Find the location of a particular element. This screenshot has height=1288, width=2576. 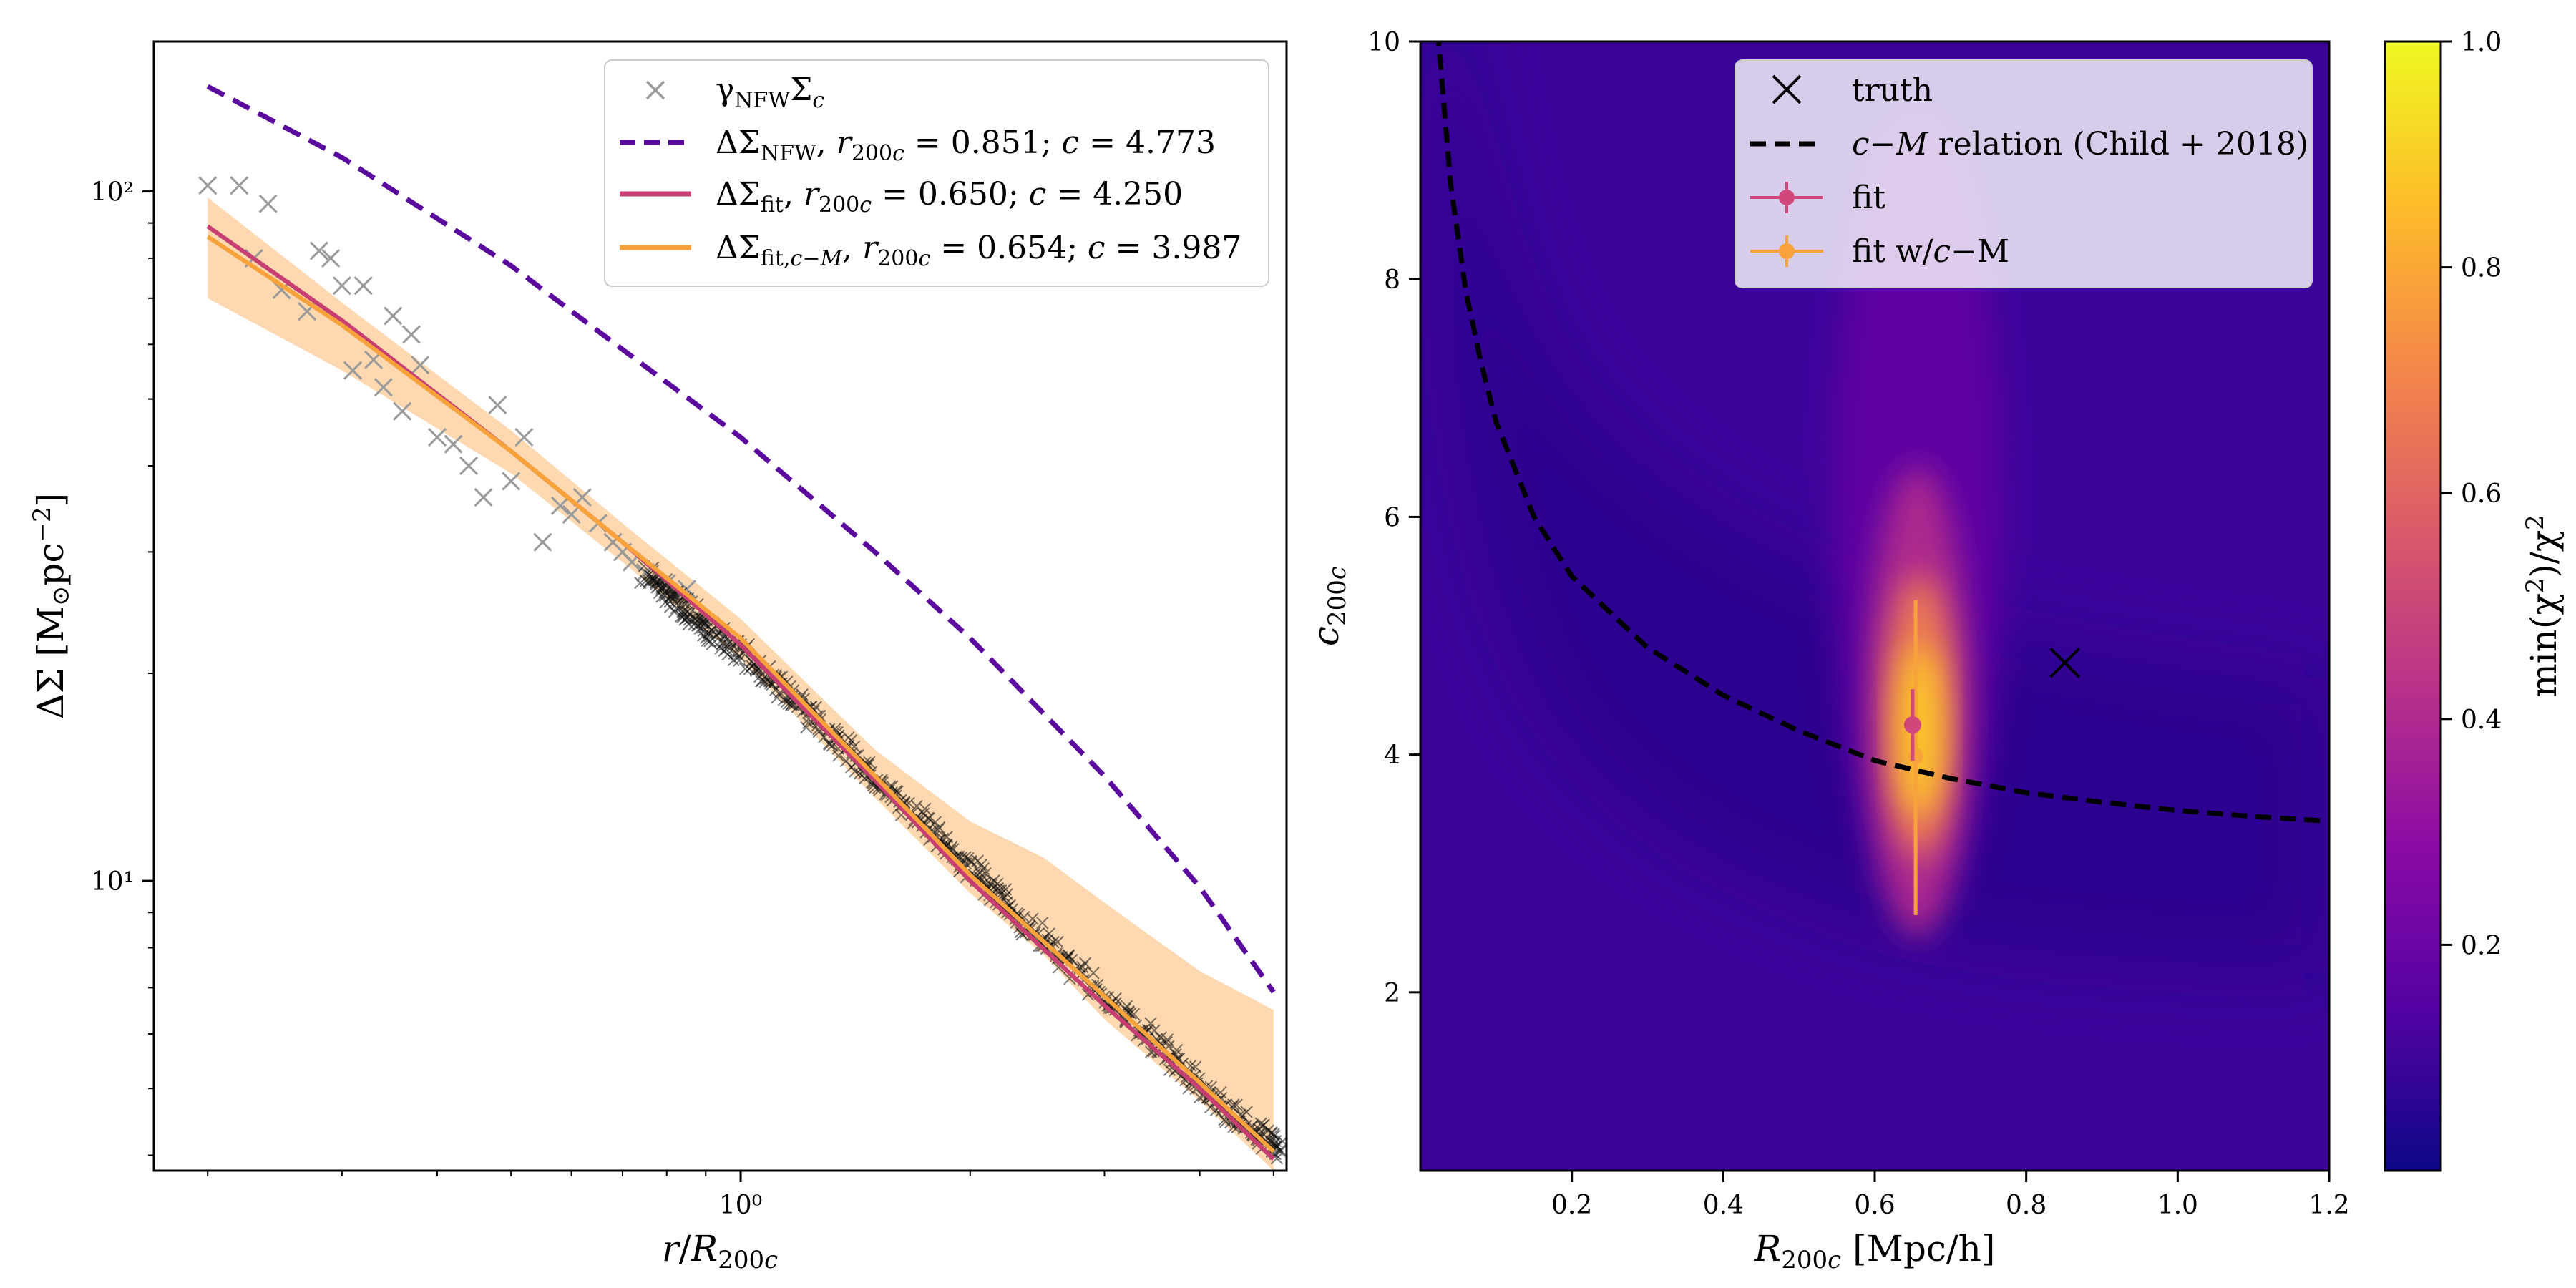

fit-point is located at coordinates (1912, 725).